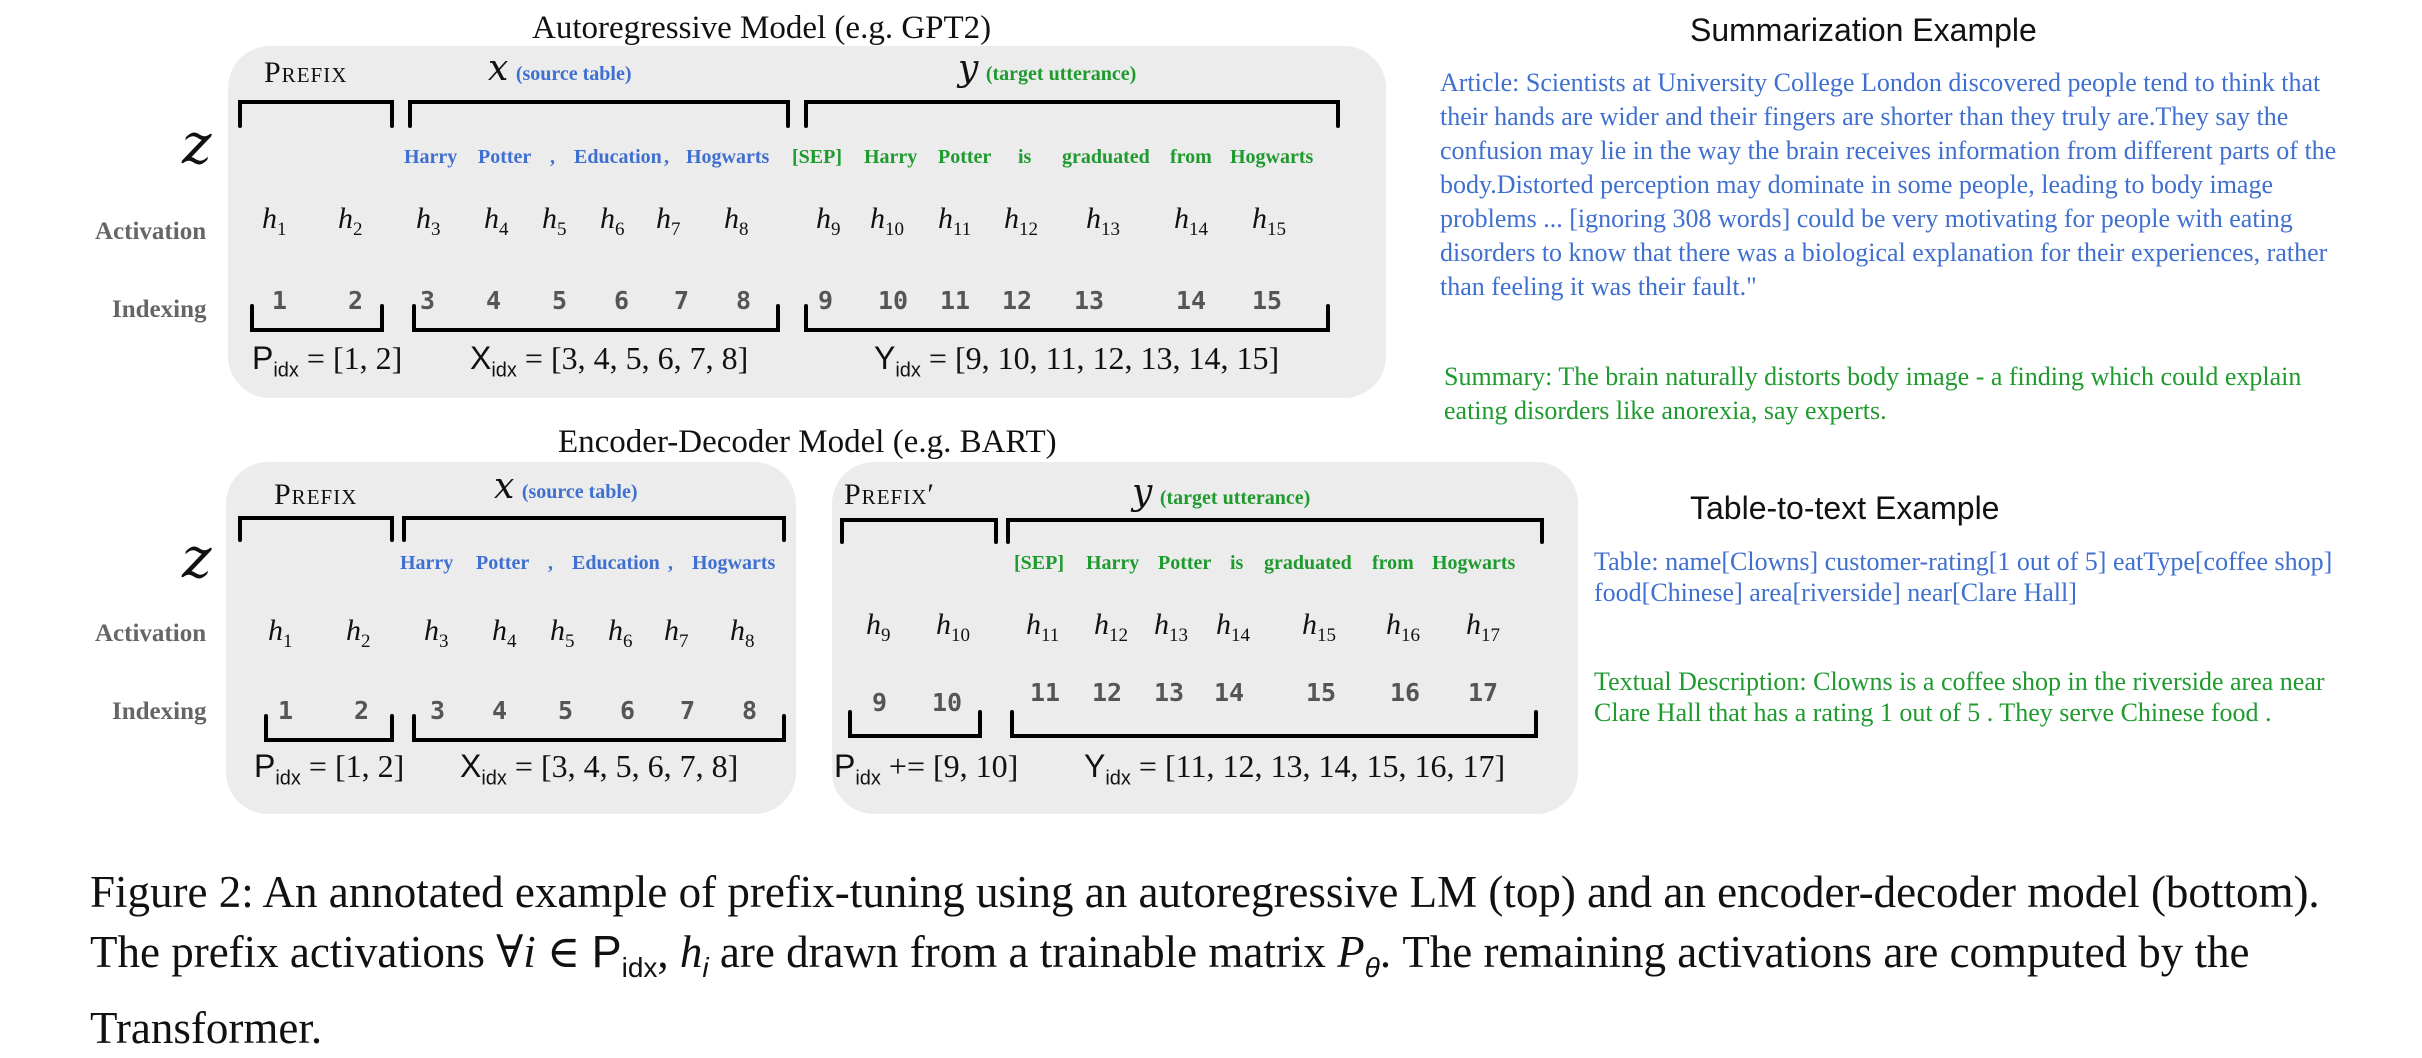 This screenshot has height=1058, width=2422. I want to click on bottom-prefix2-index-brace, so click(915, 724).